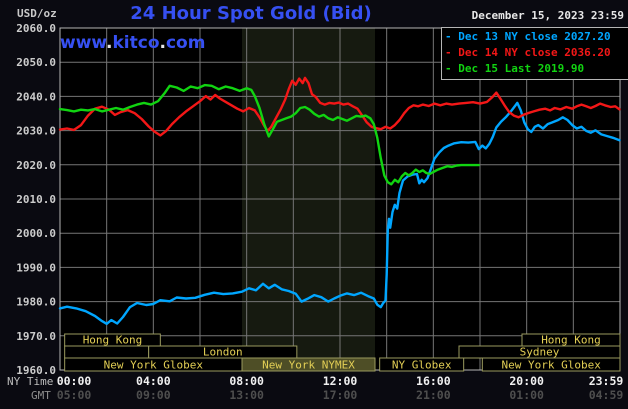 The height and width of the screenshot is (409, 628). I want to click on kitco-logo: www.kitco.com, so click(132, 43).